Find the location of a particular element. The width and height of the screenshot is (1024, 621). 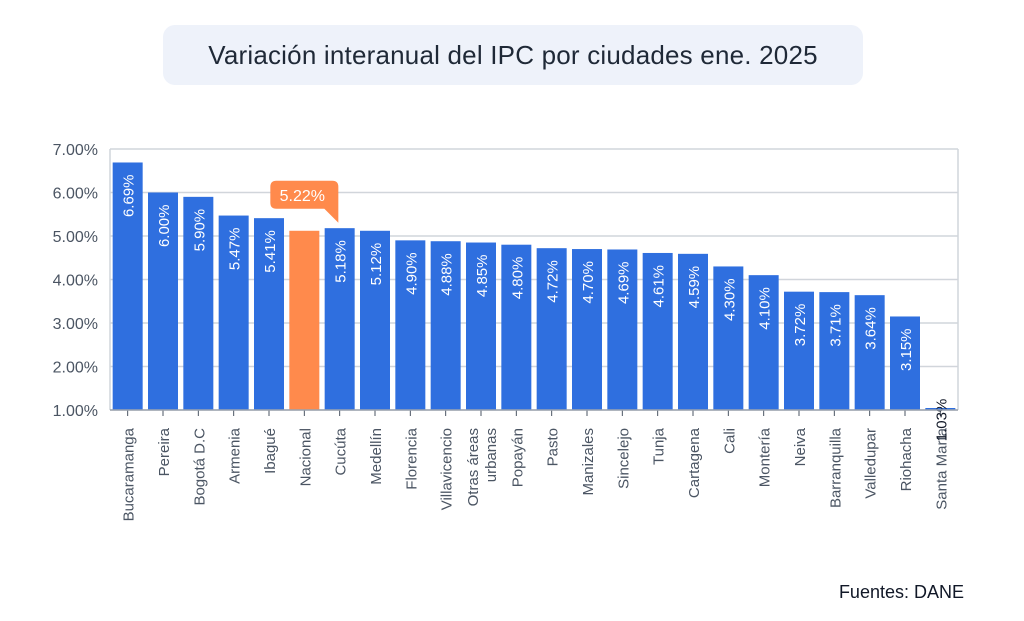

y-tick-label: 5.00% is located at coordinates (75, 237).